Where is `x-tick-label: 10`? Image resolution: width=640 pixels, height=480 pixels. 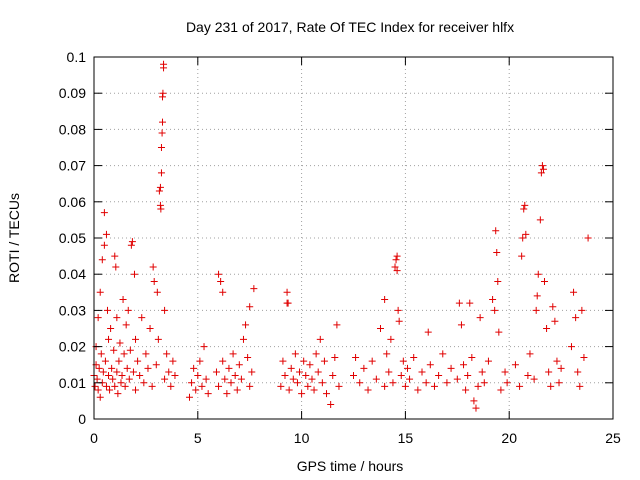
x-tick-label: 10 is located at coordinates (302, 438).